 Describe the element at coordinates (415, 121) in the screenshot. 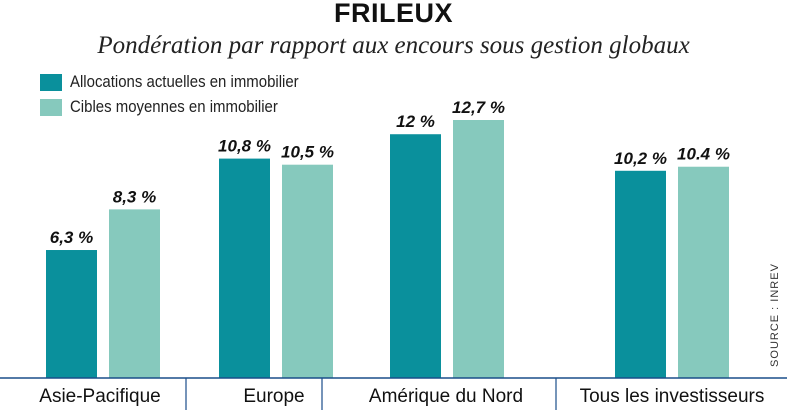

I see `data-label-current-2: 12 %` at that location.